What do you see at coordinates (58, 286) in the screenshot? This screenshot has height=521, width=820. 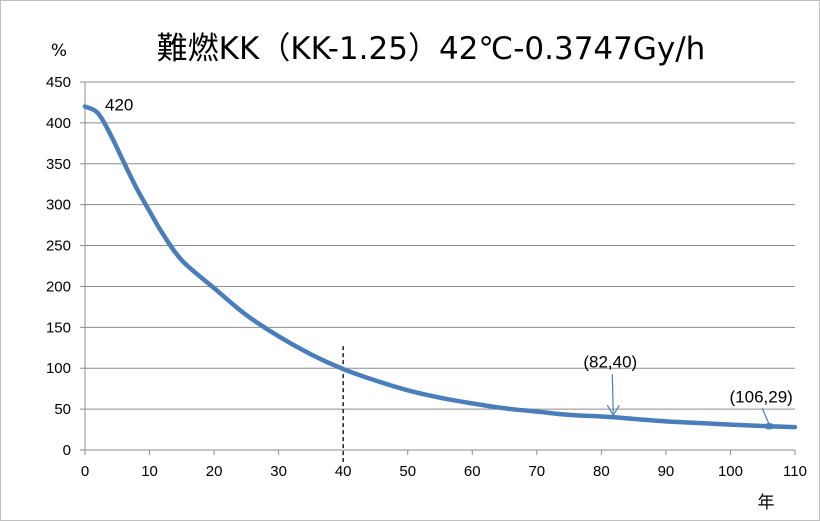 I see `y-tick-label: 200` at bounding box center [58, 286].